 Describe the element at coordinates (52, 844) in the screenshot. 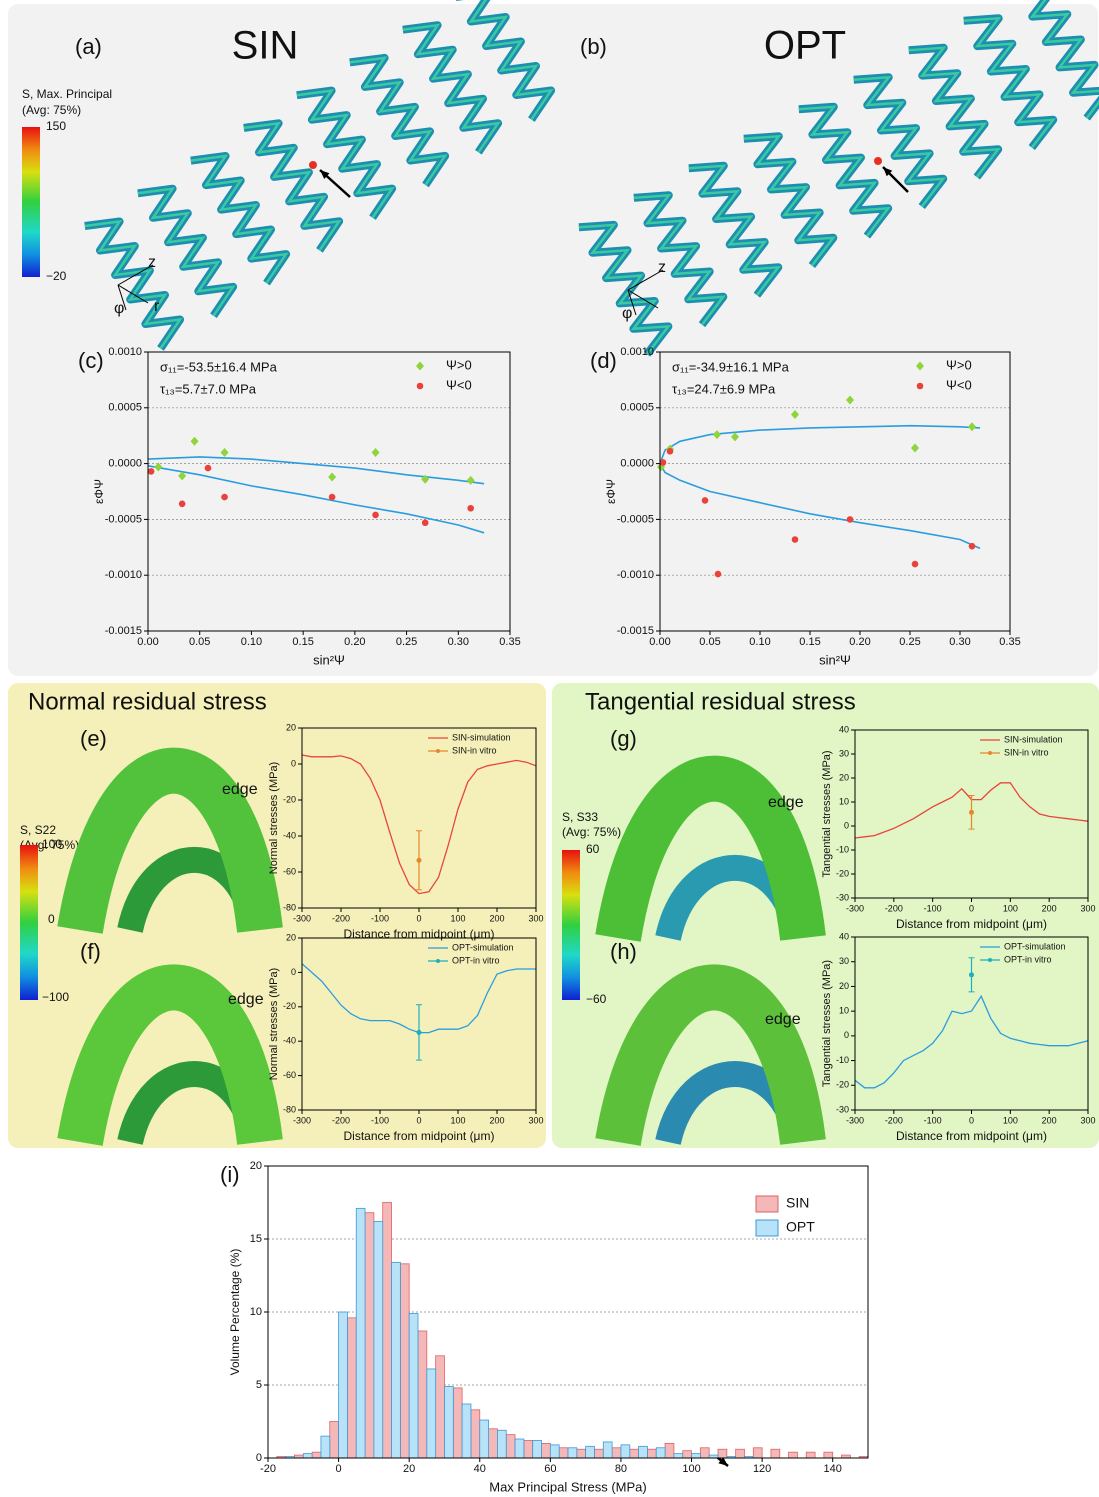

I see `colorbar-label: 100` at that location.